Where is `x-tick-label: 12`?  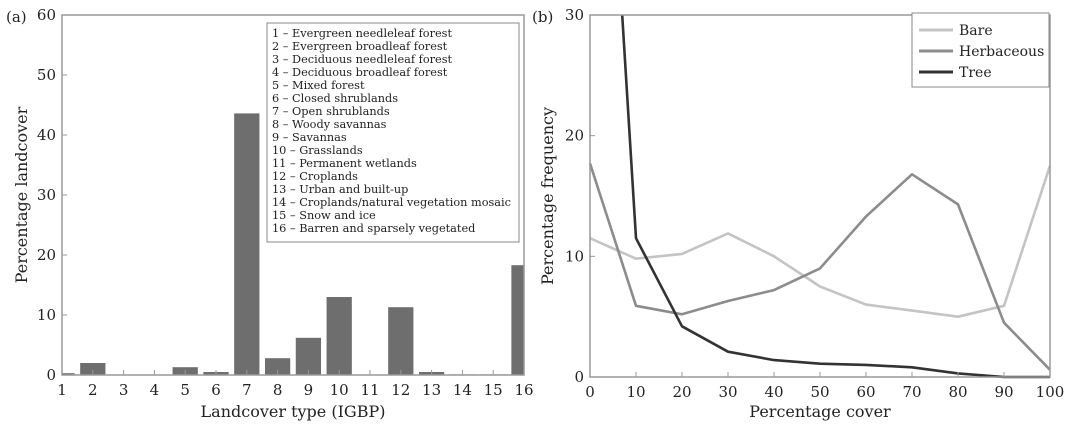 x-tick-label: 12 is located at coordinates (400, 390).